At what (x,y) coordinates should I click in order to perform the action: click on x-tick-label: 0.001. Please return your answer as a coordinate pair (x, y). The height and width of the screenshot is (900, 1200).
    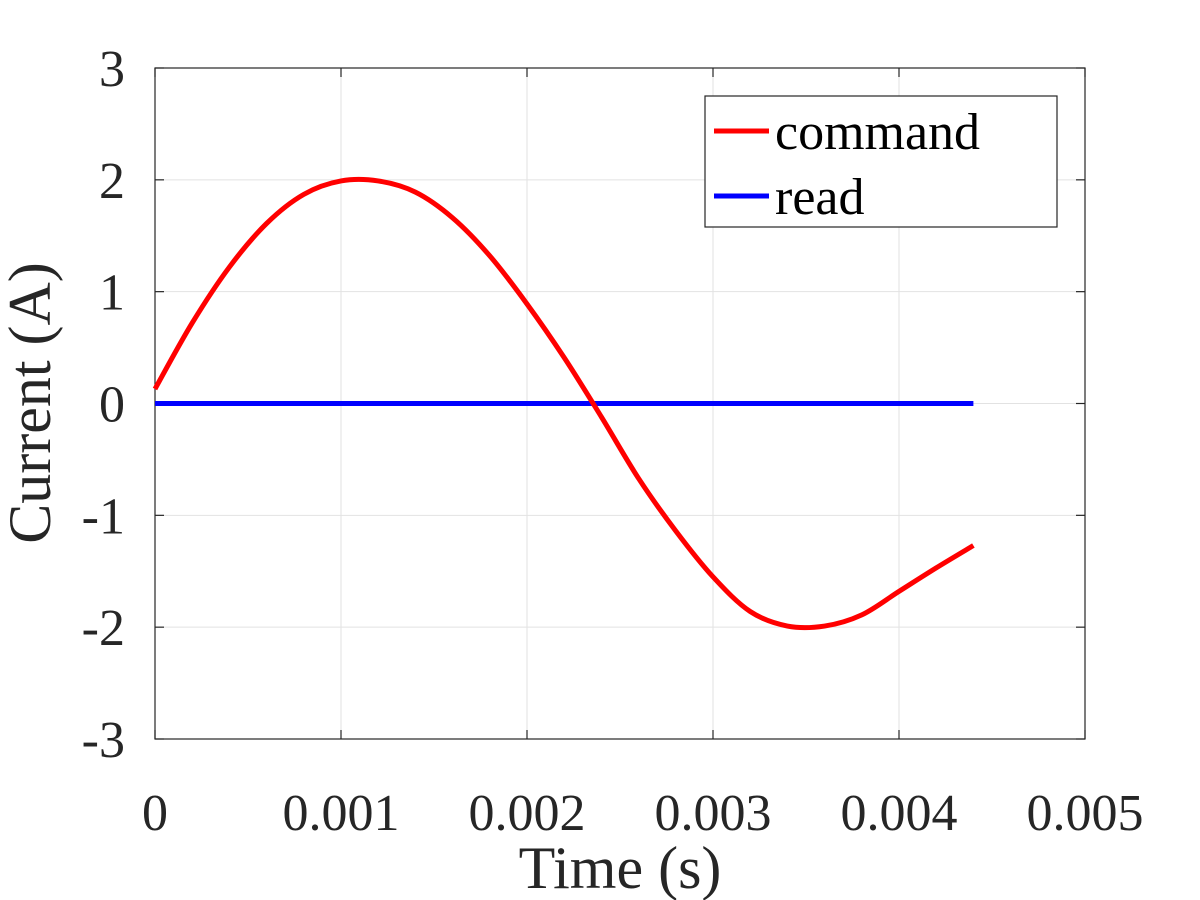
    Looking at the image, I should click on (341, 813).